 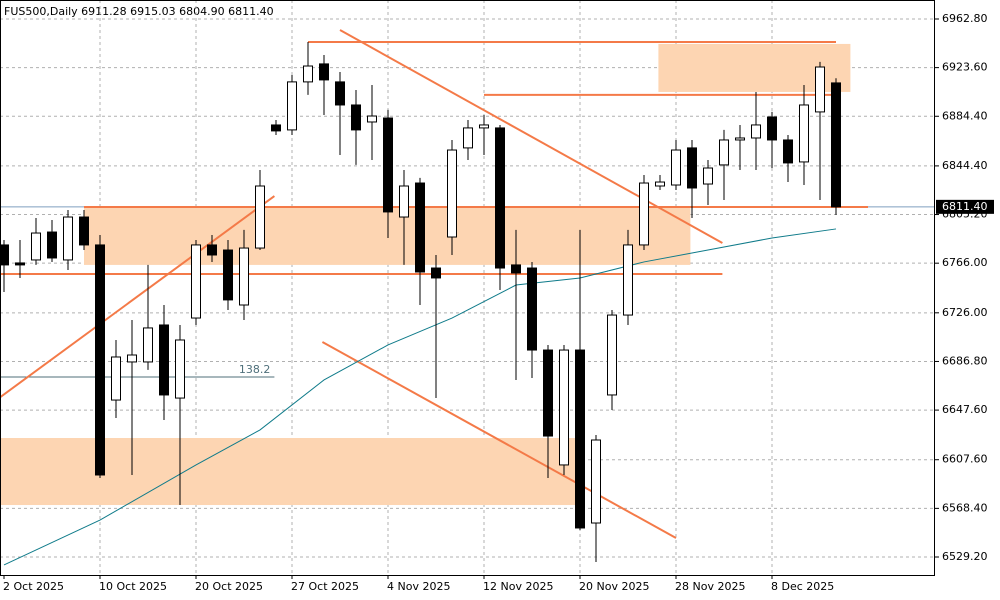 What do you see at coordinates (802, 586) in the screenshot?
I see `x-tick-label: 8 Dec 2025` at bounding box center [802, 586].